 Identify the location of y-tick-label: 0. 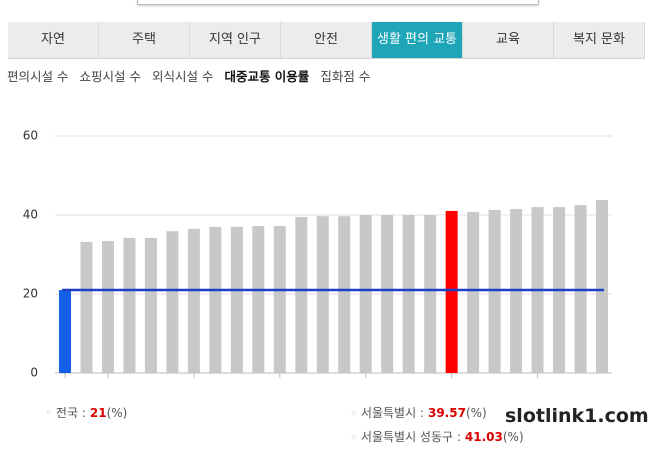
(34, 373).